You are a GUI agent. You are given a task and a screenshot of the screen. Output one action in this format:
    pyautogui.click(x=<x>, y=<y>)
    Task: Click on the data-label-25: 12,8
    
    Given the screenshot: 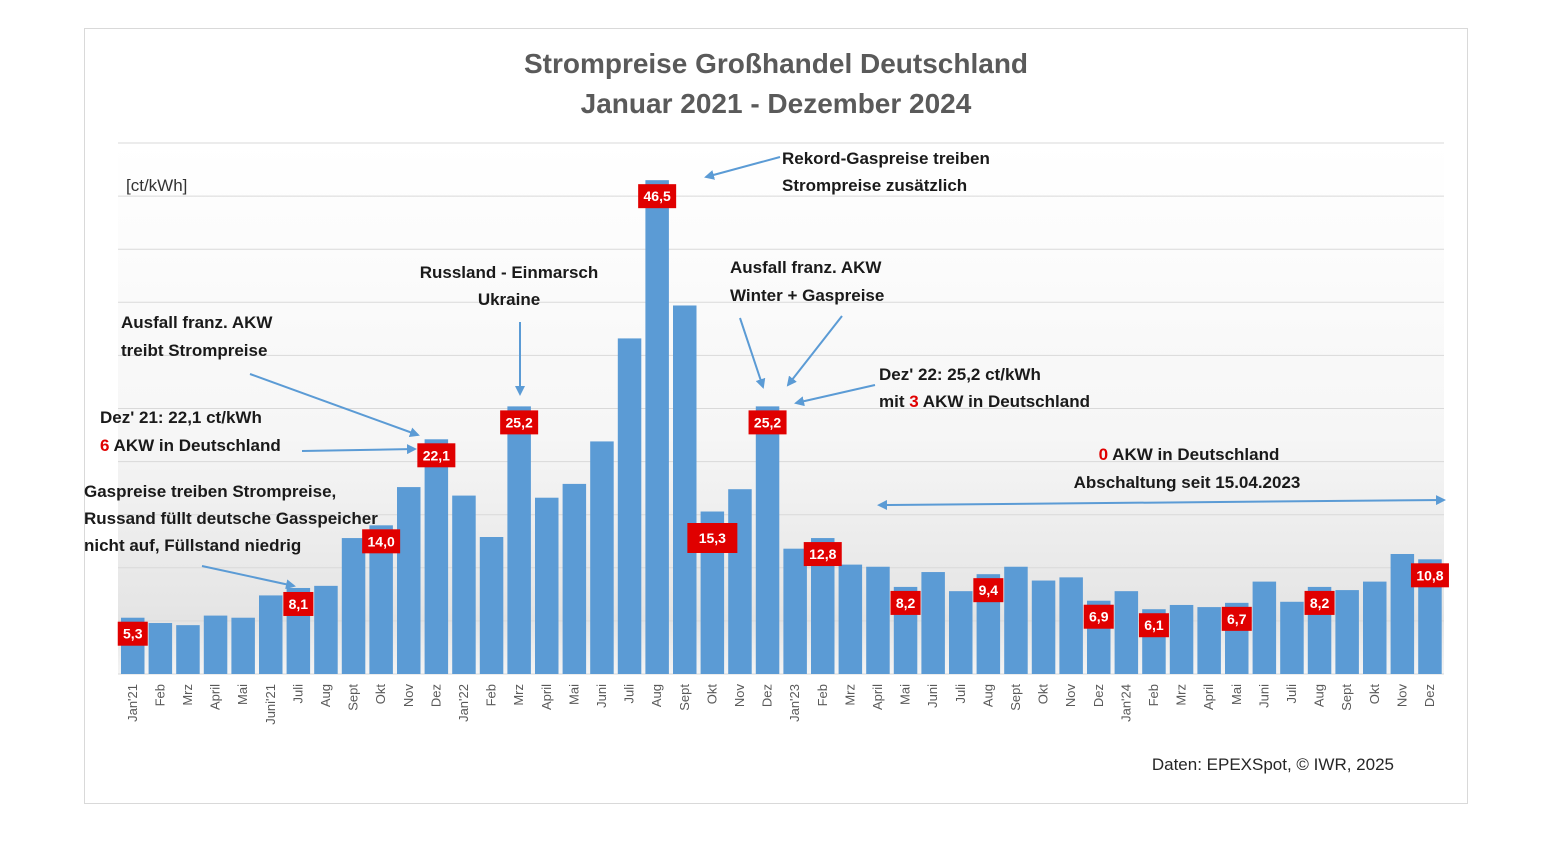 What is the action you would take?
    pyautogui.click(x=822, y=554)
    